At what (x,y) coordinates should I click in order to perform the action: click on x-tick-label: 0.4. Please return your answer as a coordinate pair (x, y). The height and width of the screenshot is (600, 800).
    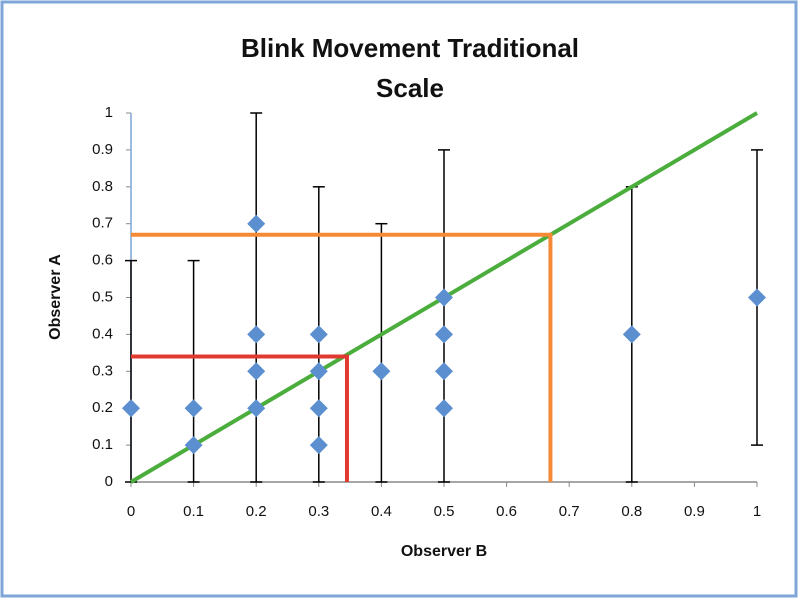
    Looking at the image, I should click on (381, 511).